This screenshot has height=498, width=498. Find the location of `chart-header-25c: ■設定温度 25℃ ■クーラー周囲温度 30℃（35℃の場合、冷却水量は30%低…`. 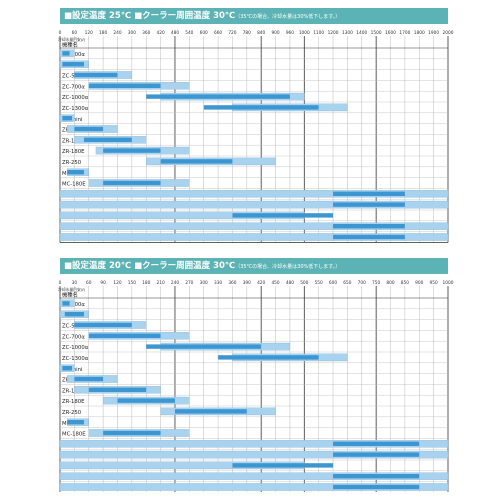

chart-header-25c: ■設定温度 25℃ ■クーラー周囲温度 30℃（35℃の場合、冷却水量は30%低… is located at coordinates (254, 16).